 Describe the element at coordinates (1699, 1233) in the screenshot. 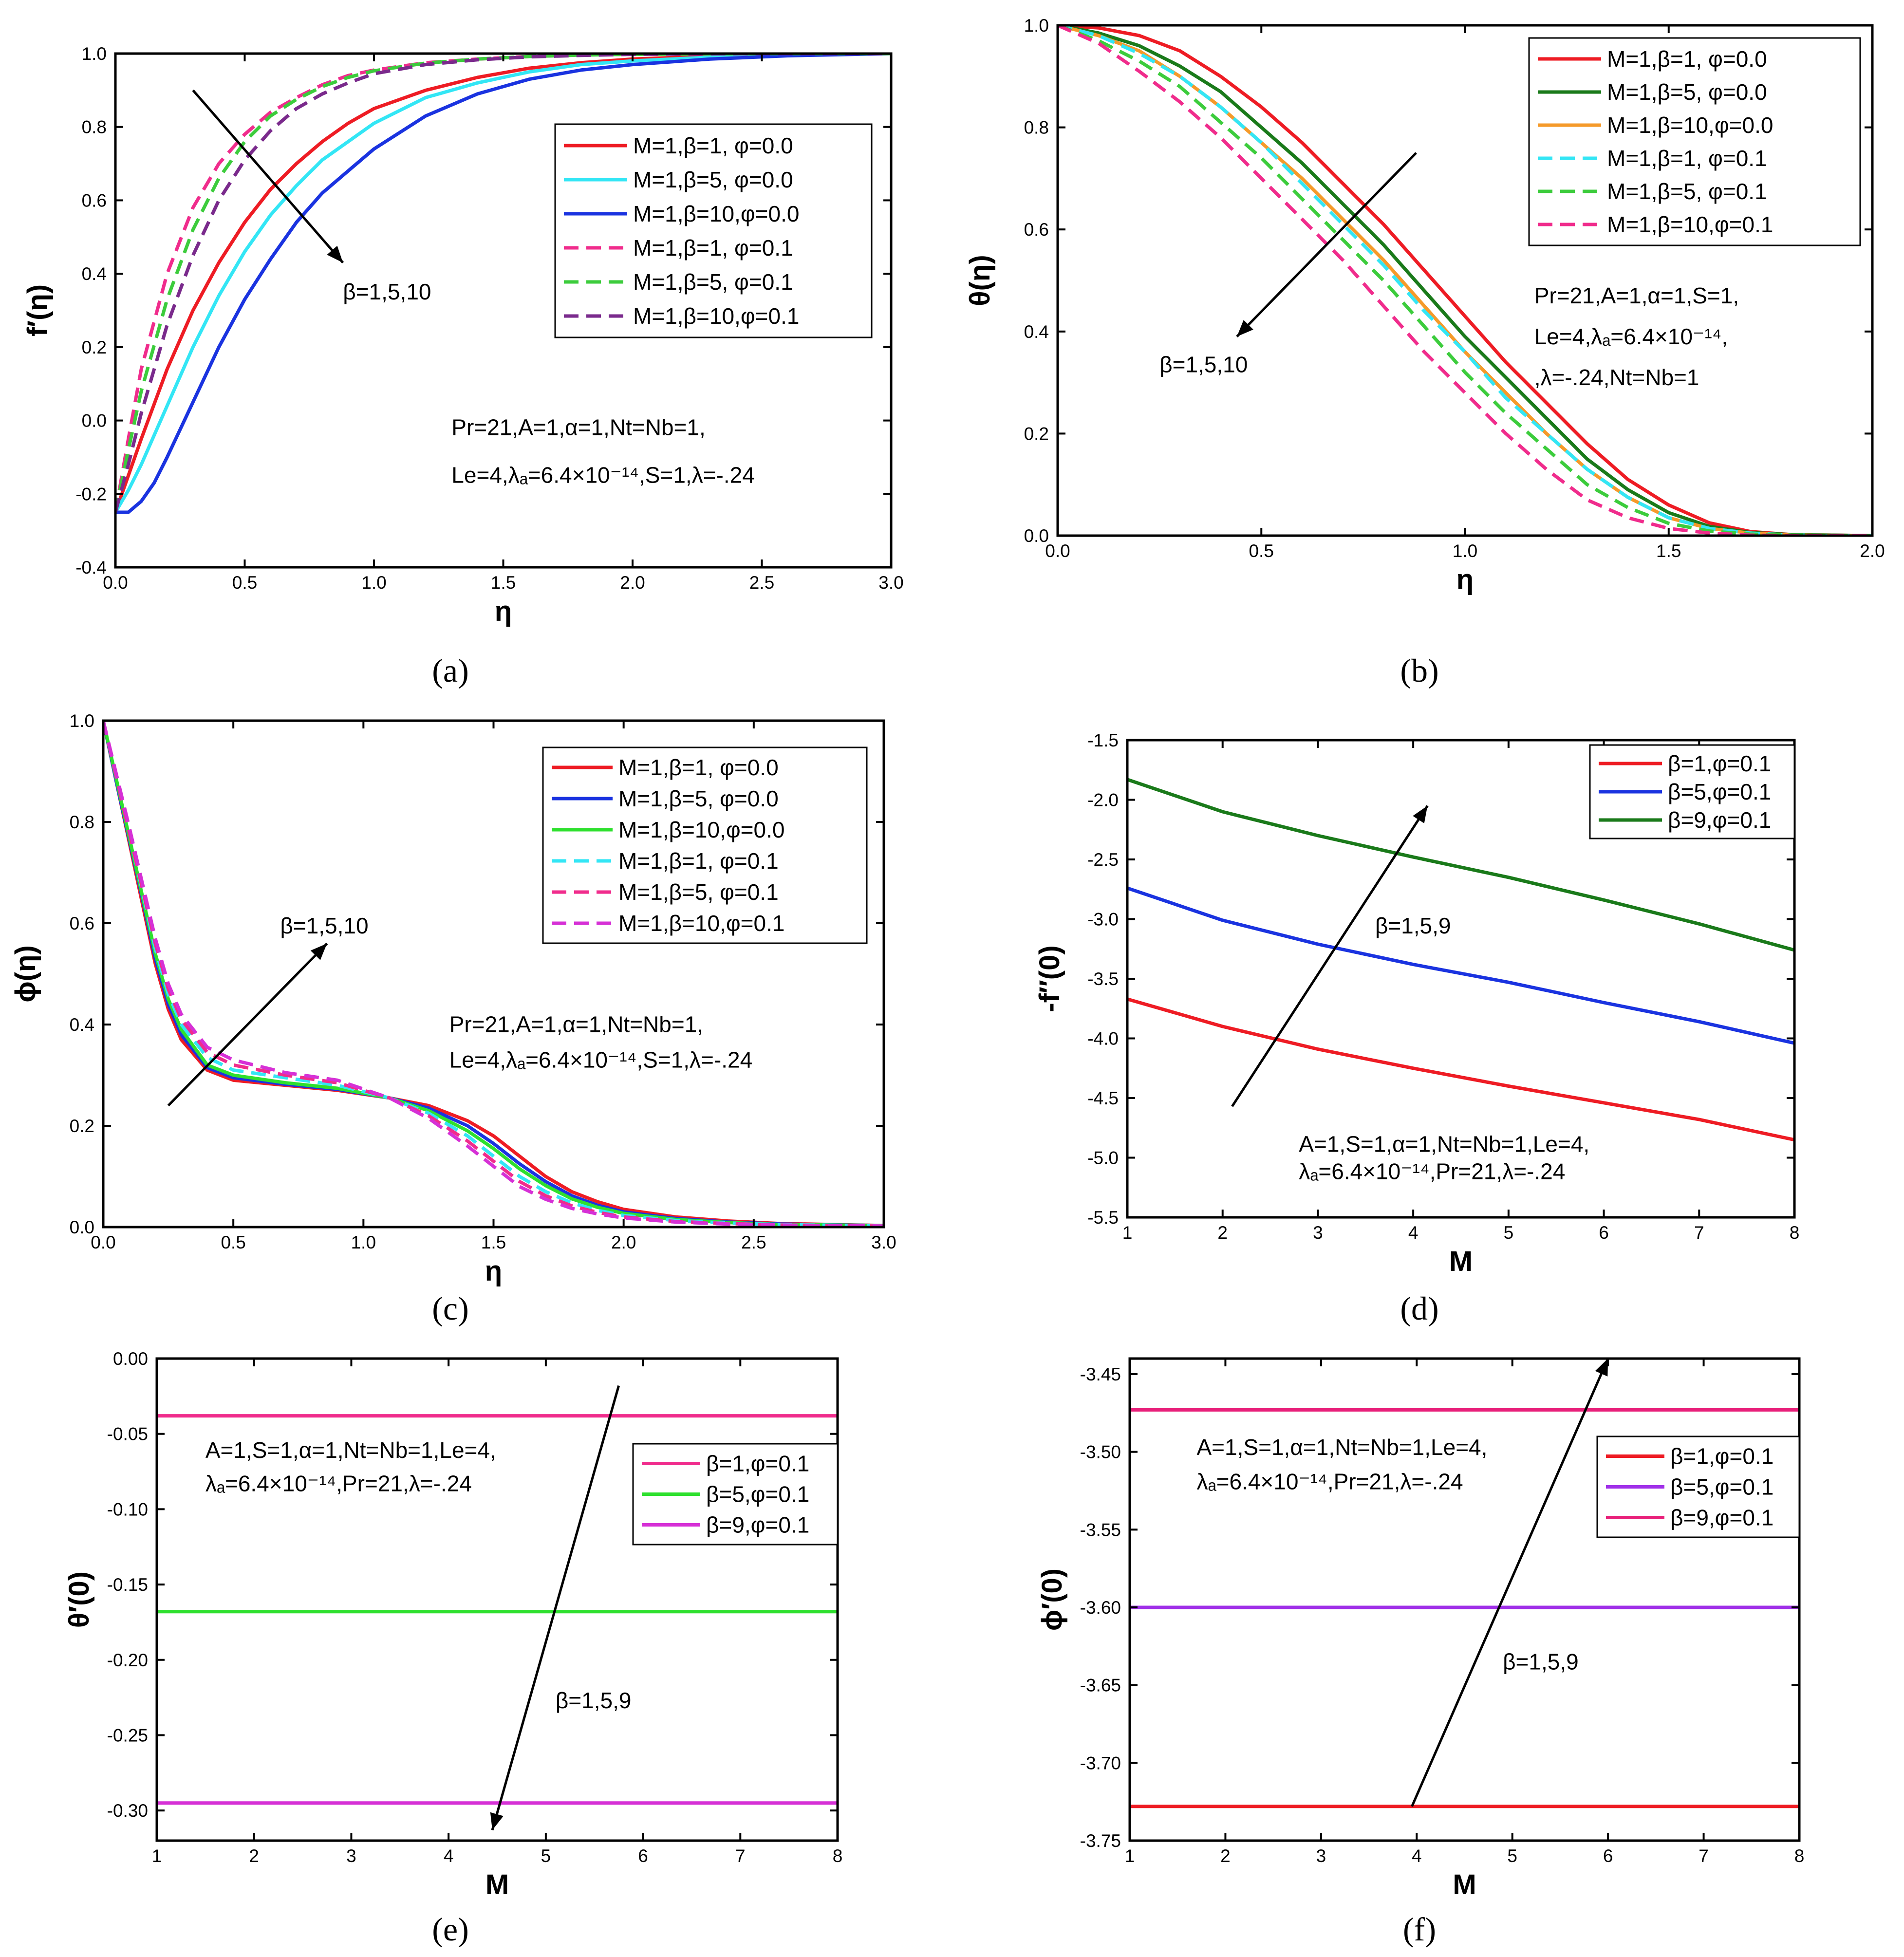

I see `x-tick-label-d: 7` at that location.